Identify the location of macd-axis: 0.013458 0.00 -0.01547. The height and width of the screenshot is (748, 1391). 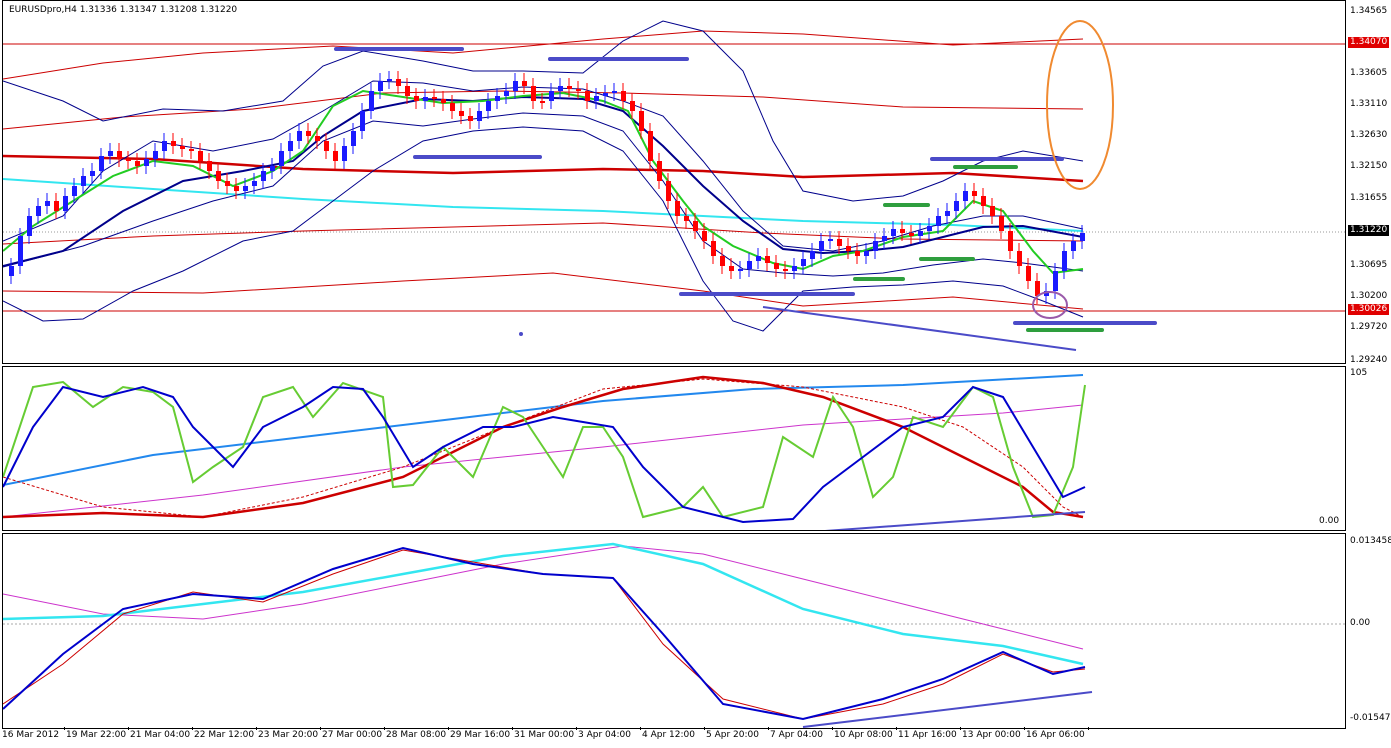
(1369, 631).